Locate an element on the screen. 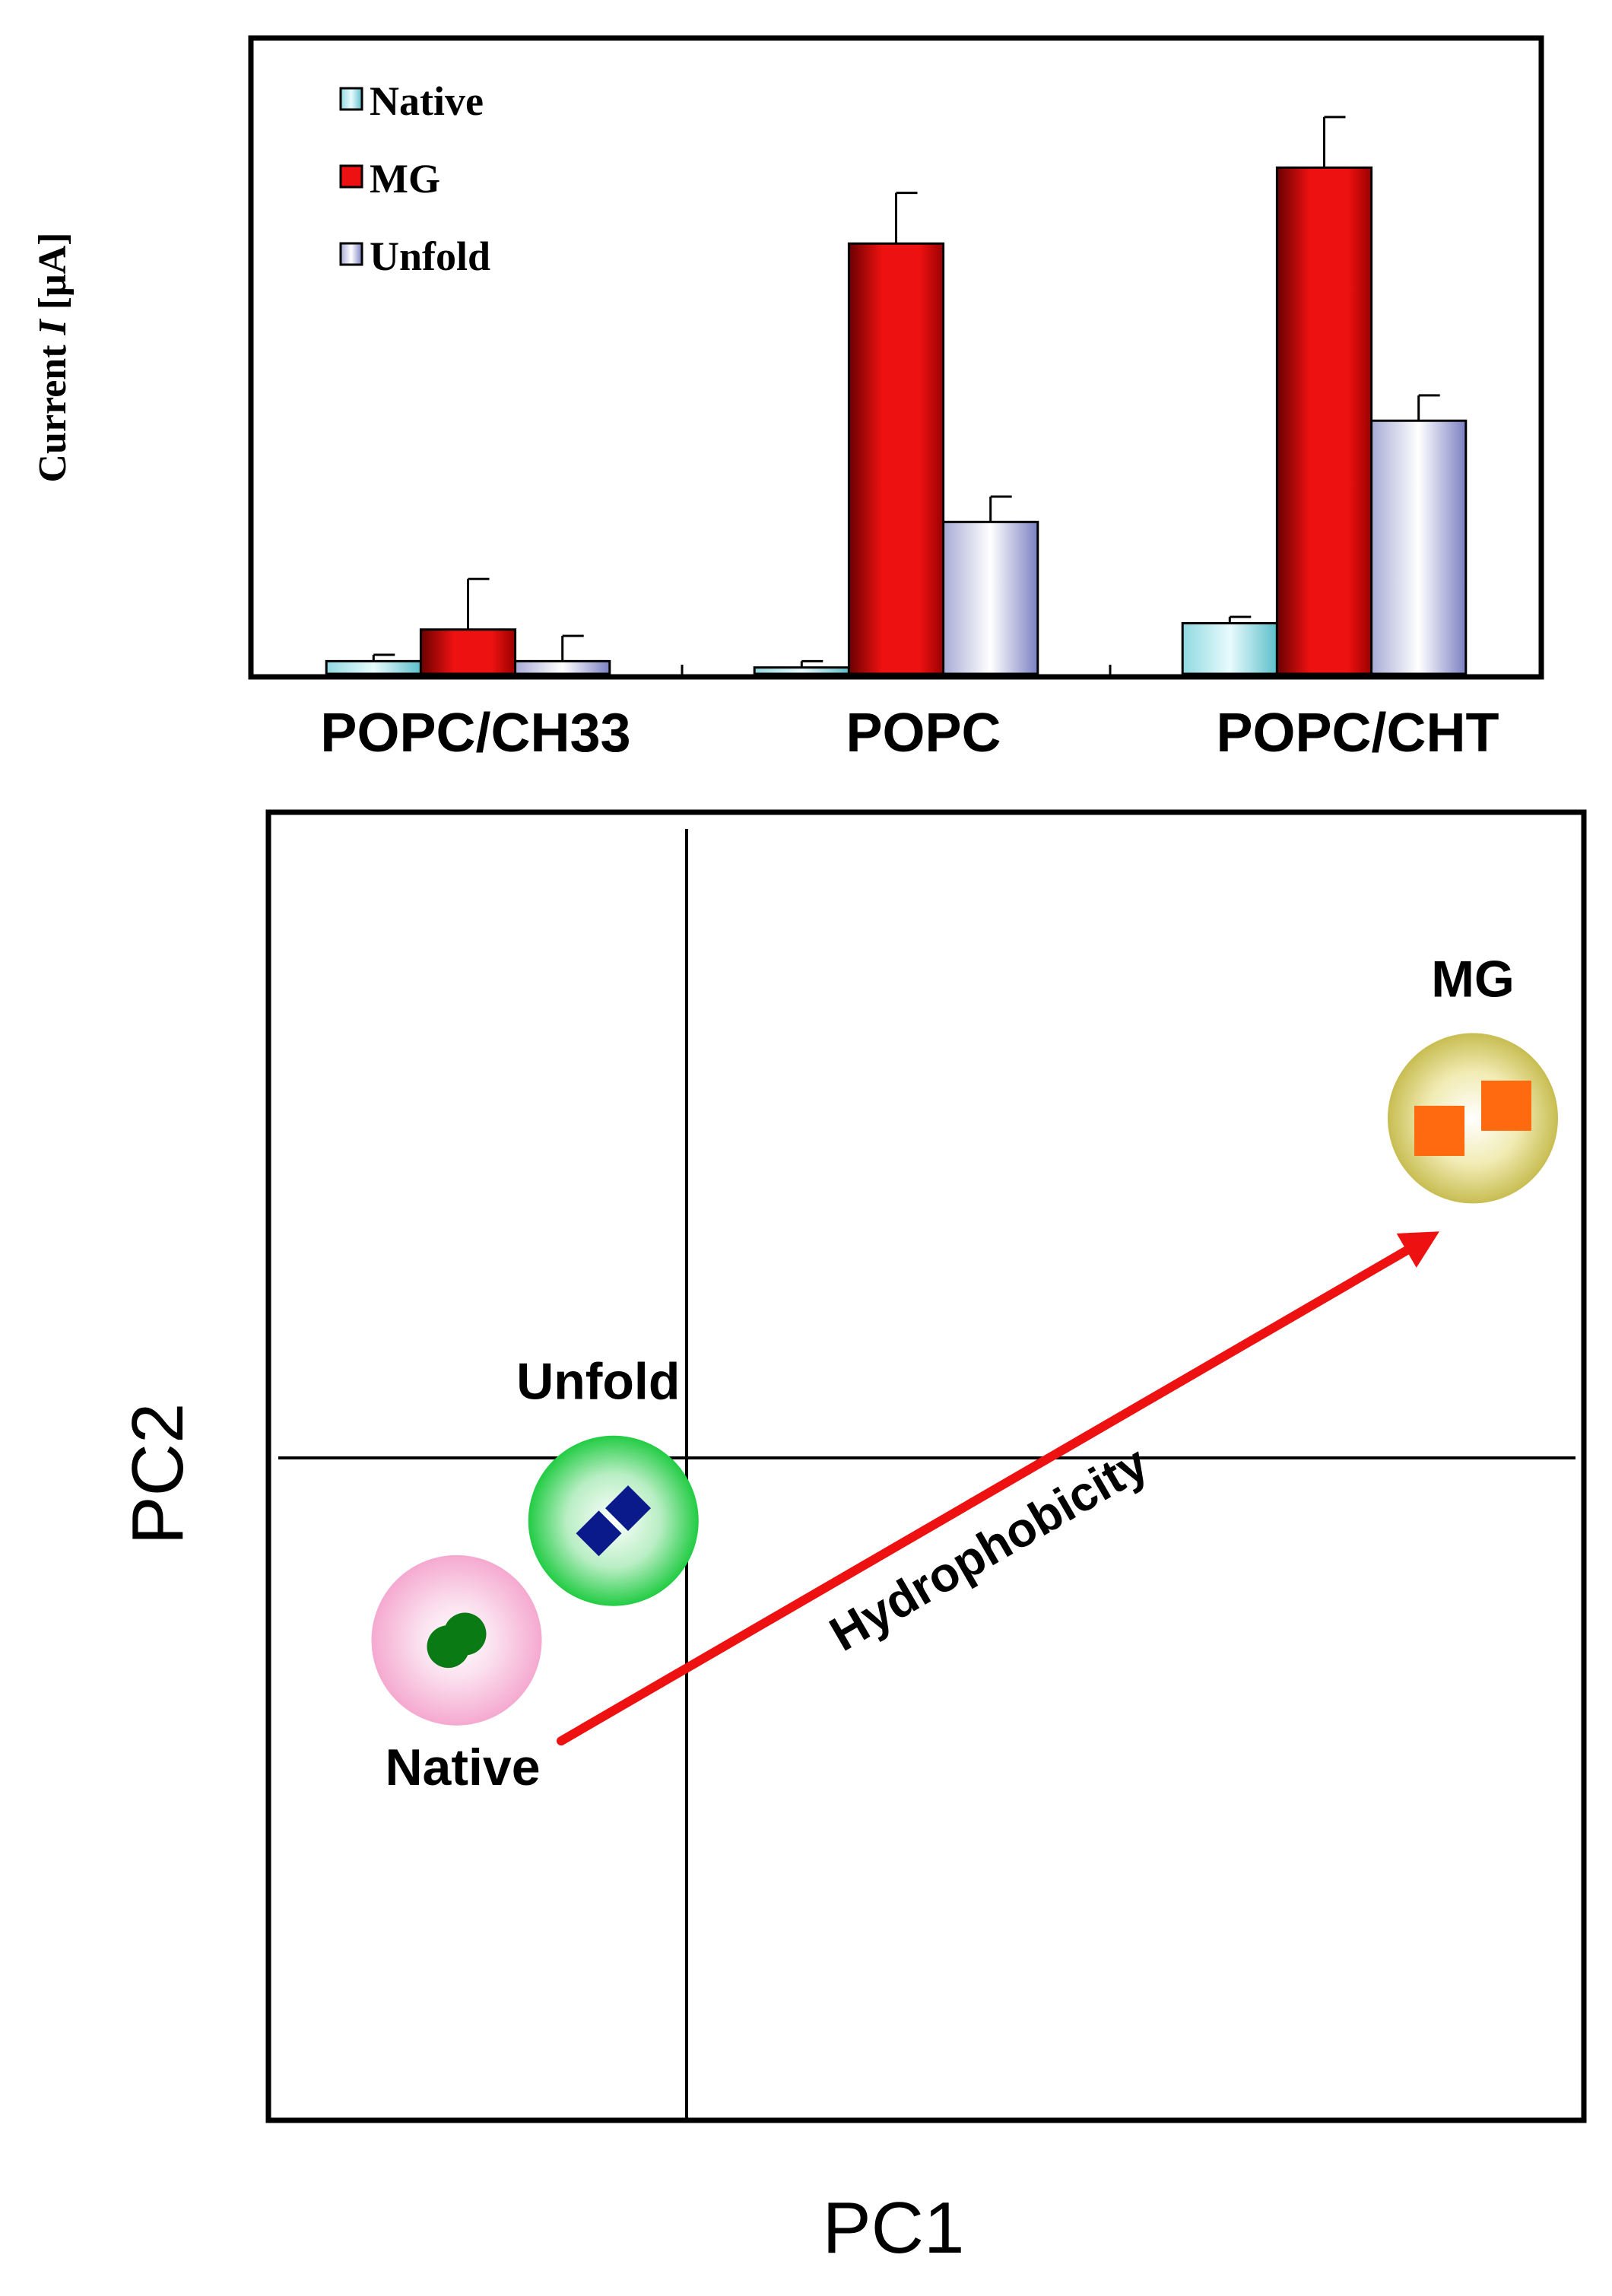 Image resolution: width=1612 pixels, height=2296 pixels. cluster-blob-unfold is located at coordinates (613, 1521).